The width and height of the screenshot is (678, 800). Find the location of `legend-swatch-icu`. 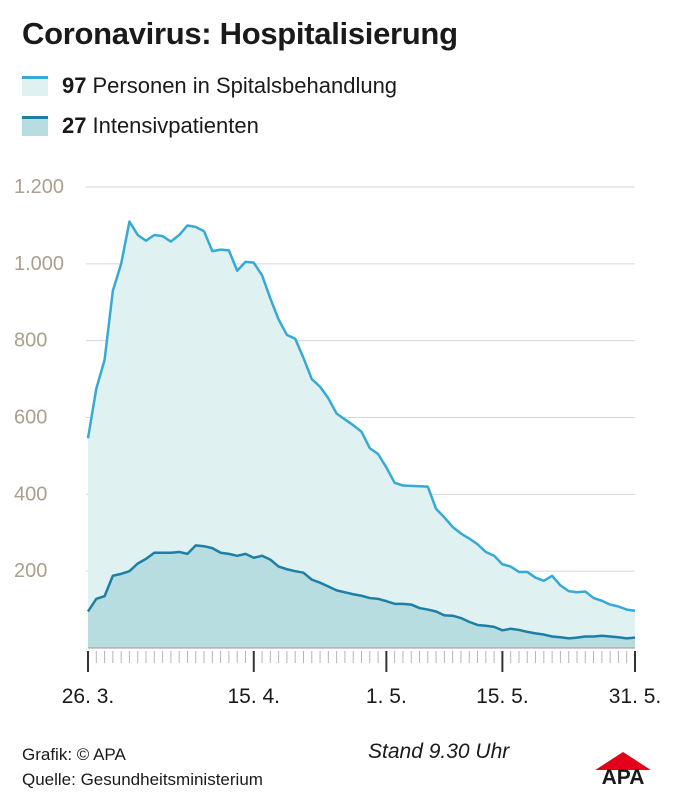

legend-swatch-icu is located at coordinates (35, 126).